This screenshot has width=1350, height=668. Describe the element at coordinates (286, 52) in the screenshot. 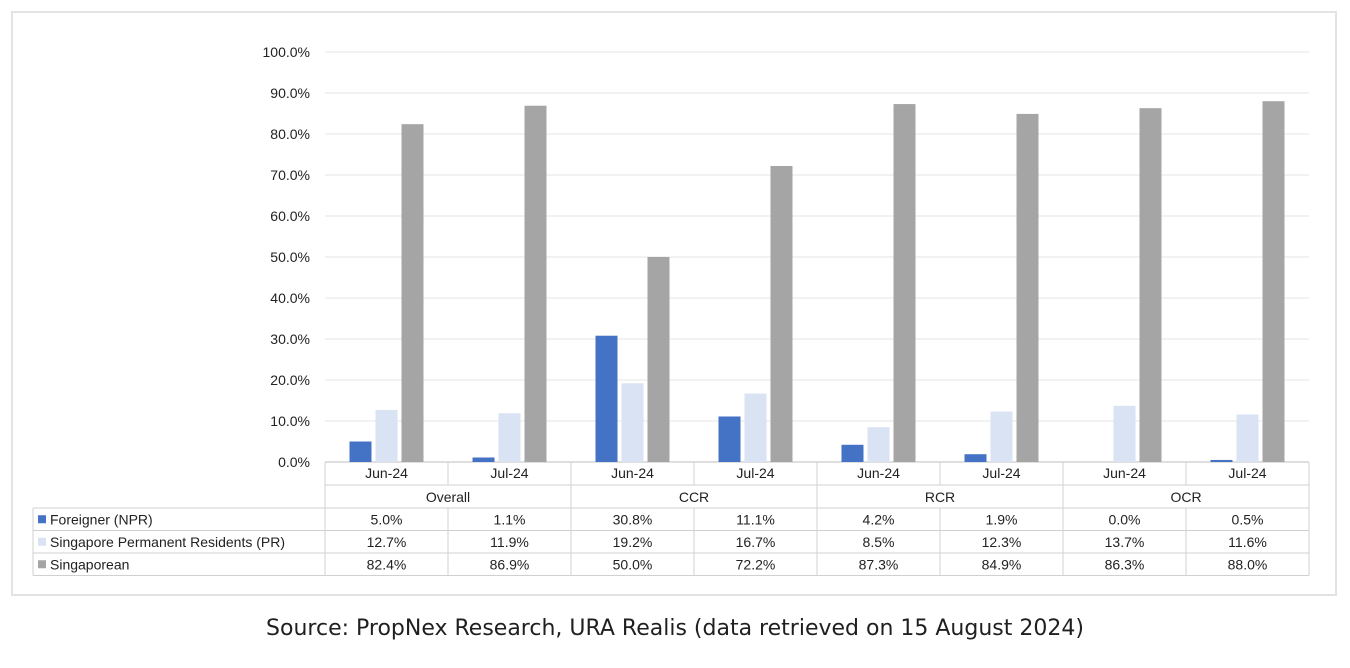

I see `y-tick-label: 100.0%` at that location.